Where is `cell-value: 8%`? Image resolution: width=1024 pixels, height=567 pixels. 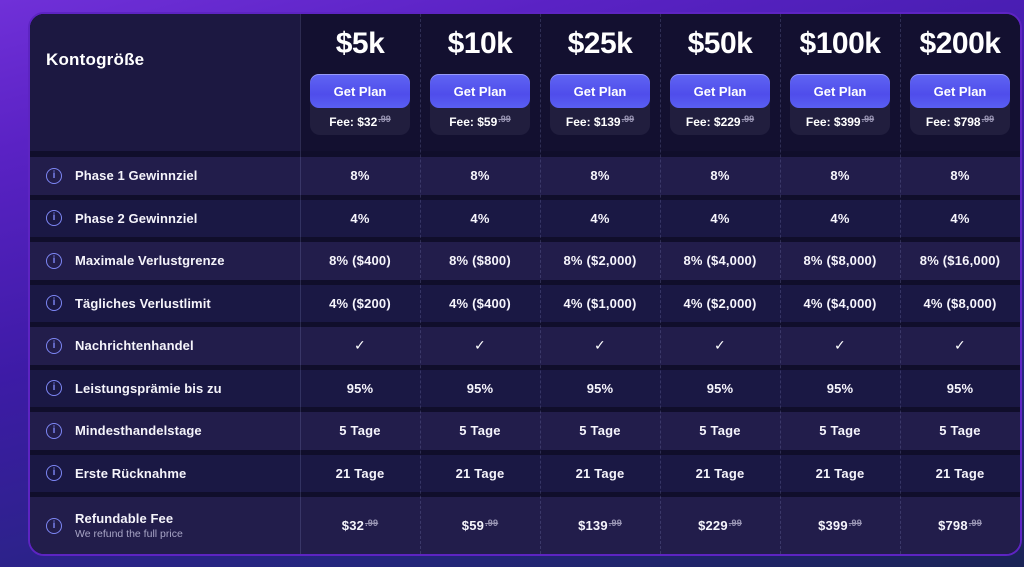
cell-value: 8% is located at coordinates (480, 176).